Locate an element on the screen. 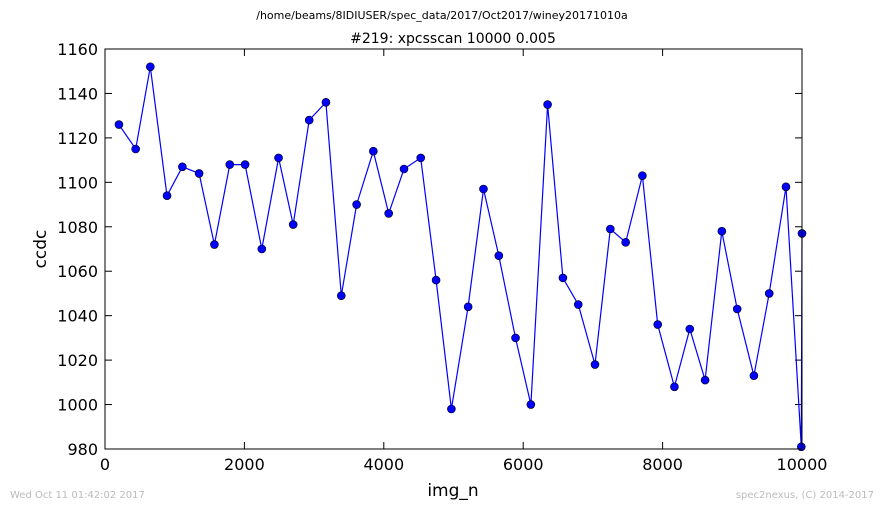 The height and width of the screenshot is (509, 884). x-tick-label: 4000 is located at coordinates (383, 464).